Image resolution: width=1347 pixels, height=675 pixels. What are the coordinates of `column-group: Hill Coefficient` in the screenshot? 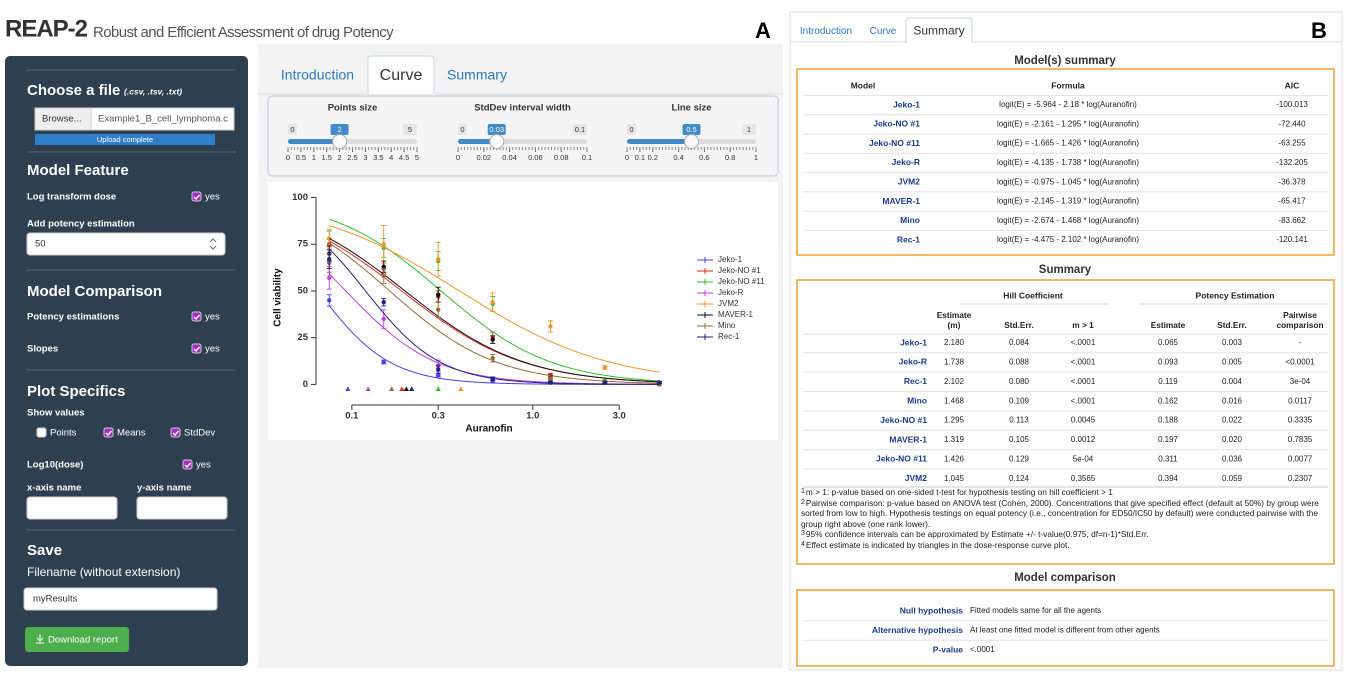 It's located at (1033, 295).